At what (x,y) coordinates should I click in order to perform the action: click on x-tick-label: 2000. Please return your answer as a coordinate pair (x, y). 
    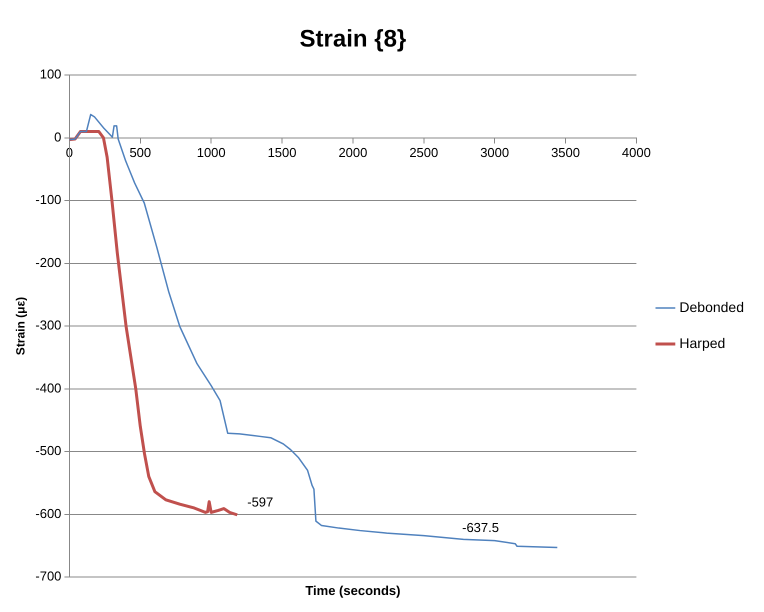
    Looking at the image, I should click on (353, 152).